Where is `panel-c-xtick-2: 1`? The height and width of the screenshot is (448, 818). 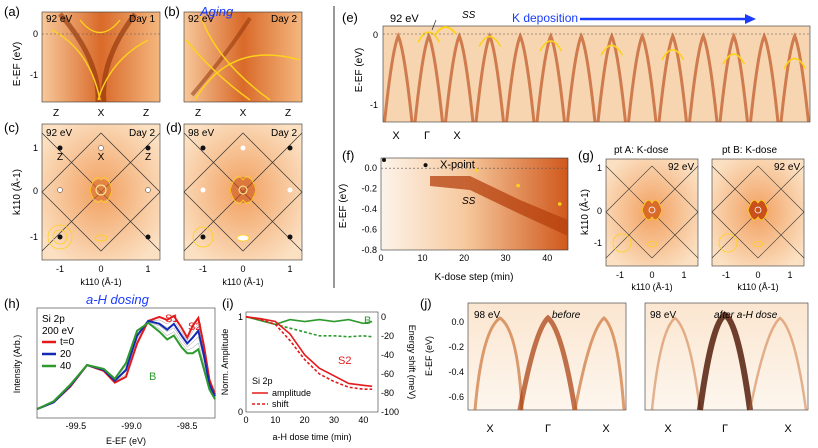 panel-c-xtick-2: 1 is located at coordinates (147, 269).